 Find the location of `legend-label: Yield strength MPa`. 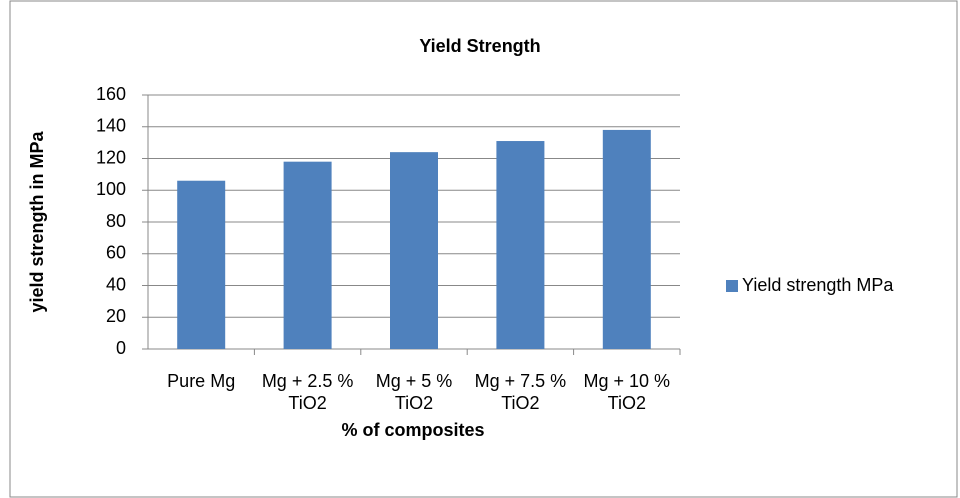

legend-label: Yield strength MPa is located at coordinates (818, 285).